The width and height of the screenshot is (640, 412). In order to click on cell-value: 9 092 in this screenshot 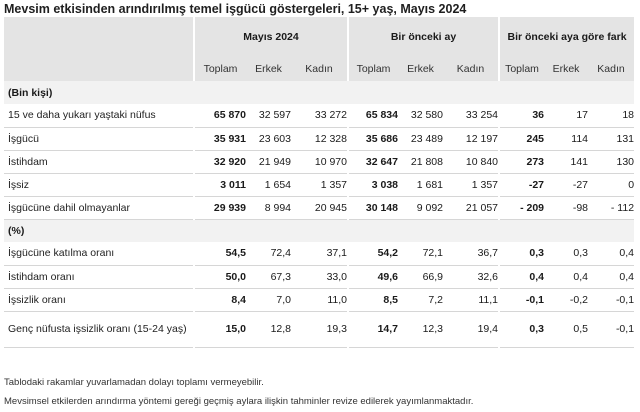, I will do `click(420, 208)`.